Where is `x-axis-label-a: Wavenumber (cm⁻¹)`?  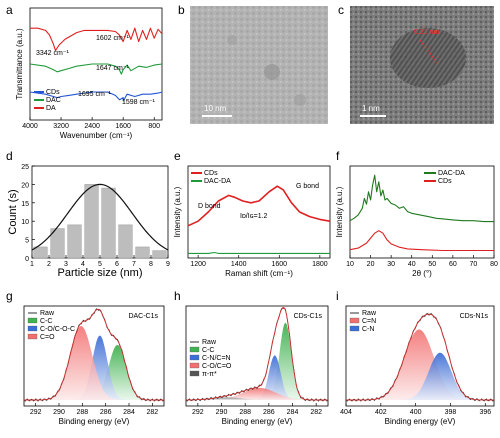 x-axis-label-a: Wavenumber (cm⁻¹) is located at coordinates (96, 135).